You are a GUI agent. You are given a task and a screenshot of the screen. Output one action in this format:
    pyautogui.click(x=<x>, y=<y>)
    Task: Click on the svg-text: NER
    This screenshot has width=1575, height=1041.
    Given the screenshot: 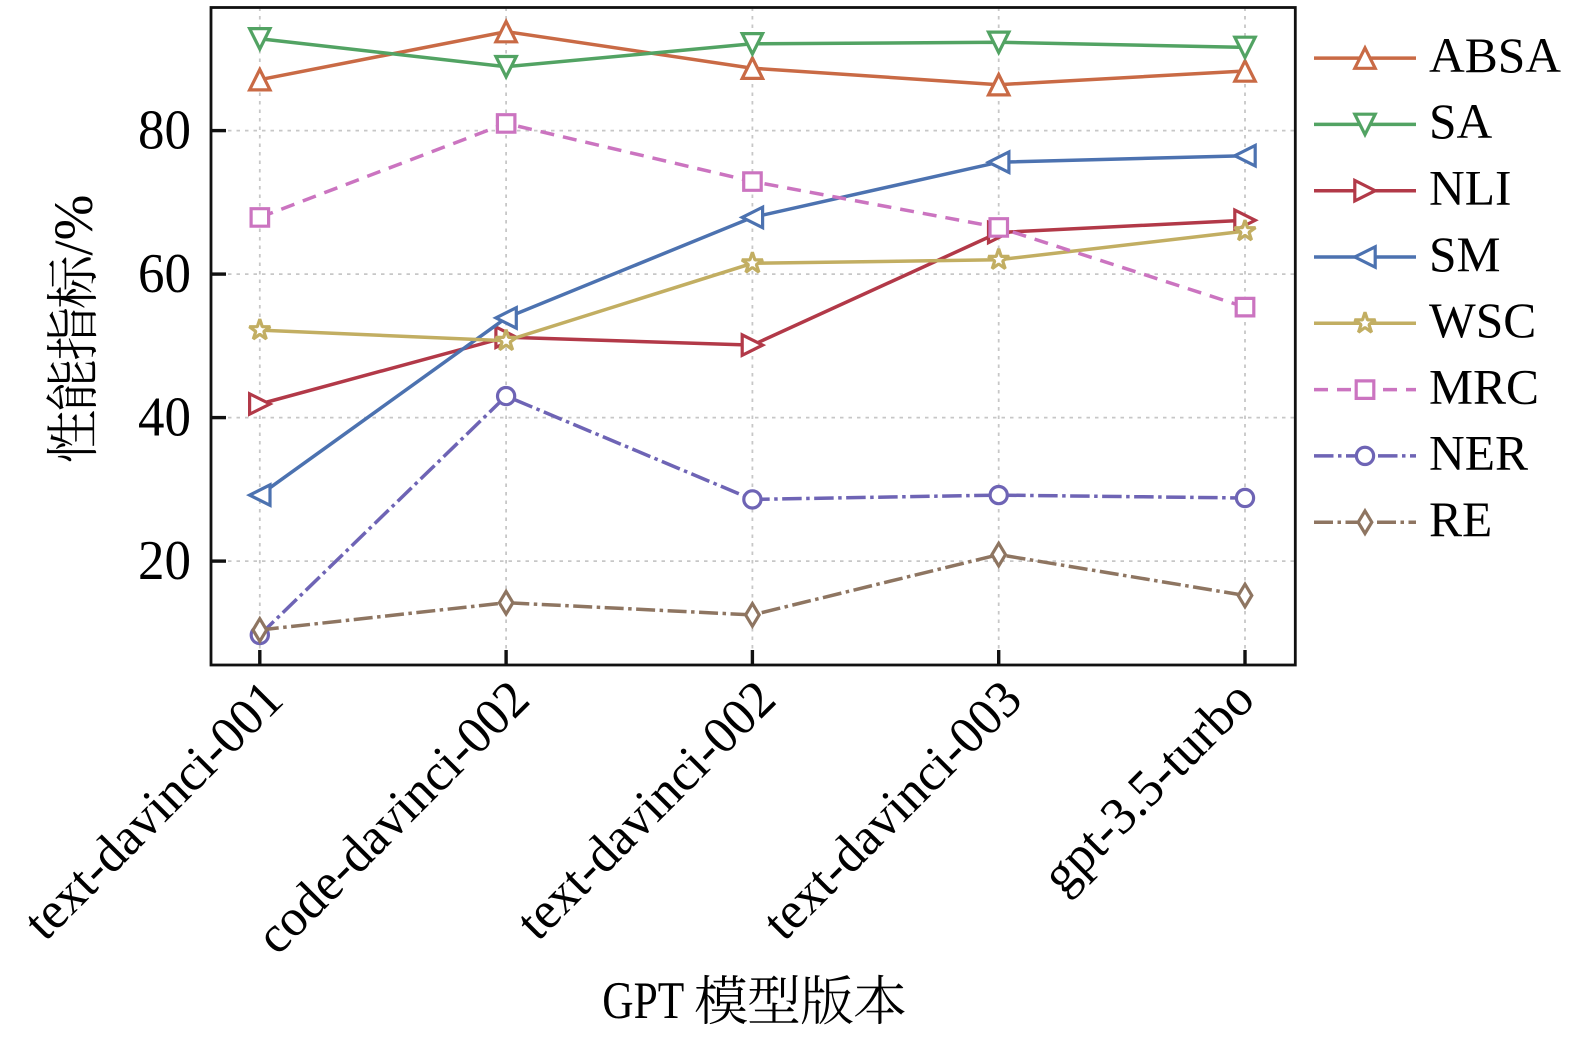 What is the action you would take?
    pyautogui.click(x=1478, y=453)
    